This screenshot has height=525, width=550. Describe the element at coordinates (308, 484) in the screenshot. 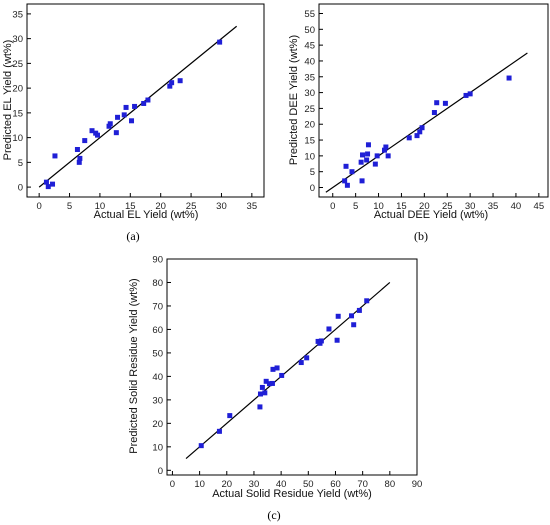

I see `x-tick-label: 50` at that location.